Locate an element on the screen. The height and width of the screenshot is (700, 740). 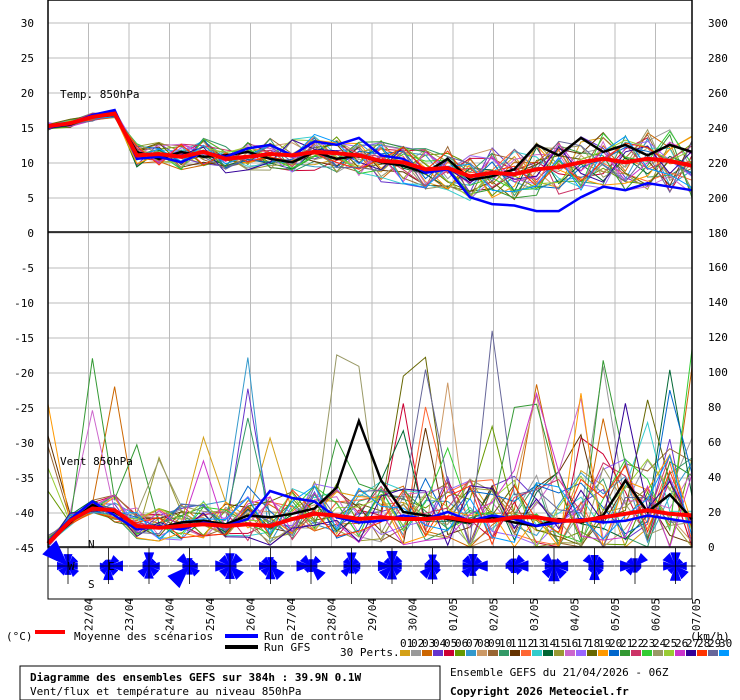
pert-number: 15 is located at coordinates (560, 643).